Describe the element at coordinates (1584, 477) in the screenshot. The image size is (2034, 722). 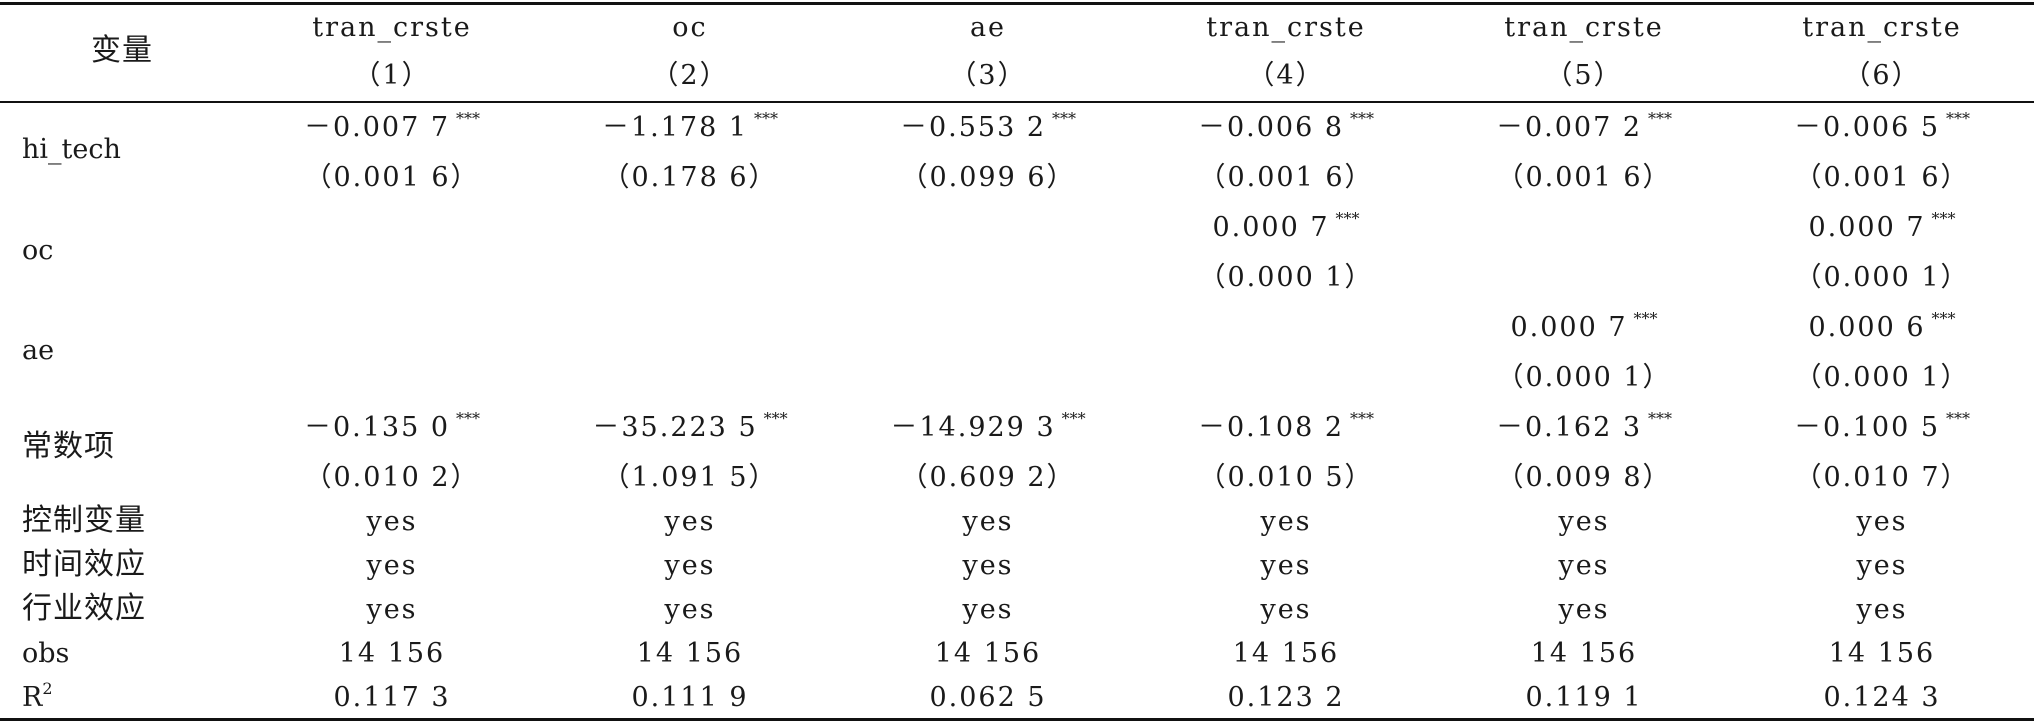
I see `standard-error: （0.009 8）` at that location.